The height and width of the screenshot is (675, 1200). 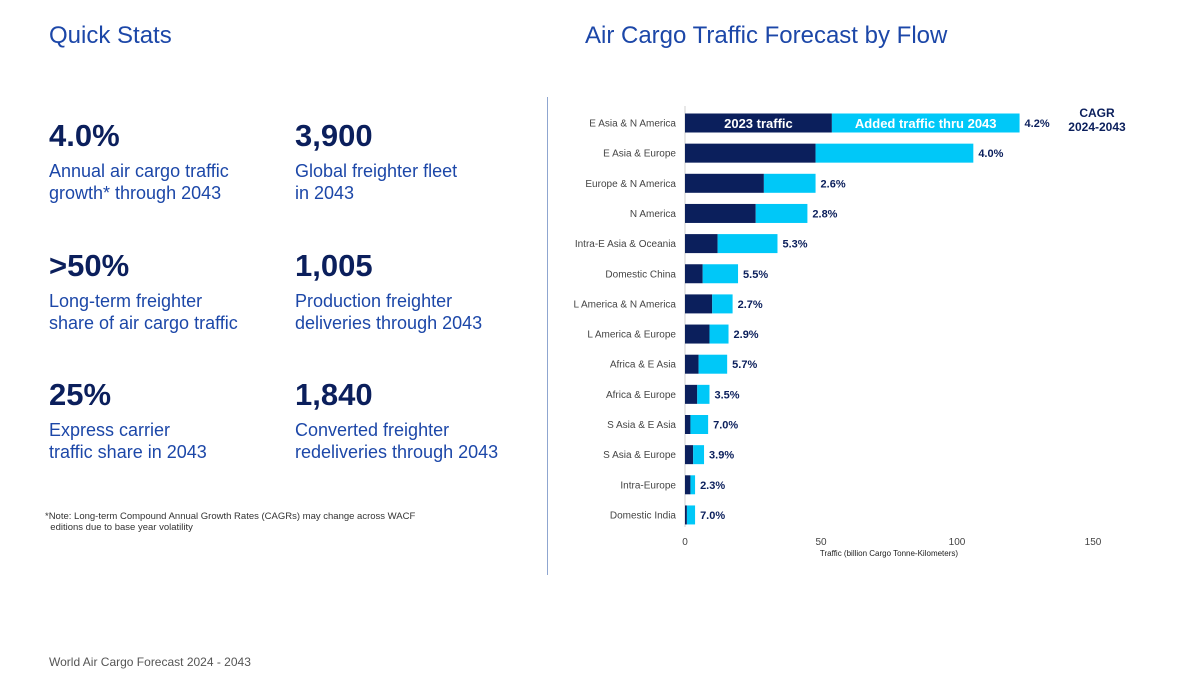 What do you see at coordinates (821, 542) in the screenshot?
I see `x-tick-label: 50` at bounding box center [821, 542].